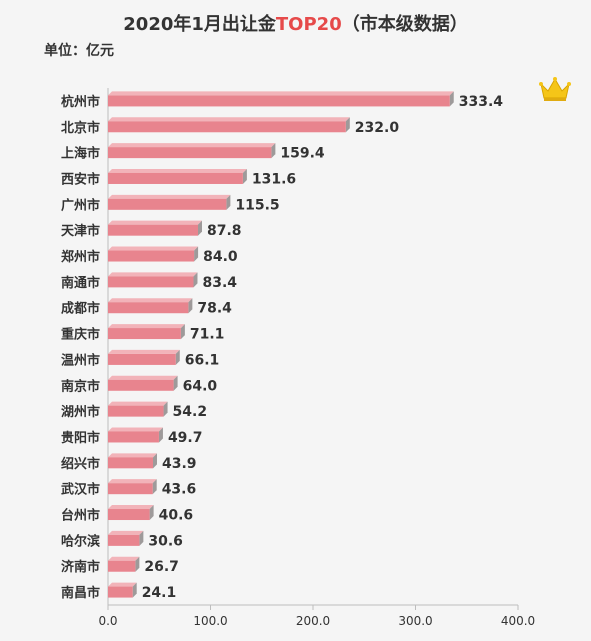  What do you see at coordinates (80, 128) in the screenshot?
I see `category-label: 北京市` at bounding box center [80, 128].